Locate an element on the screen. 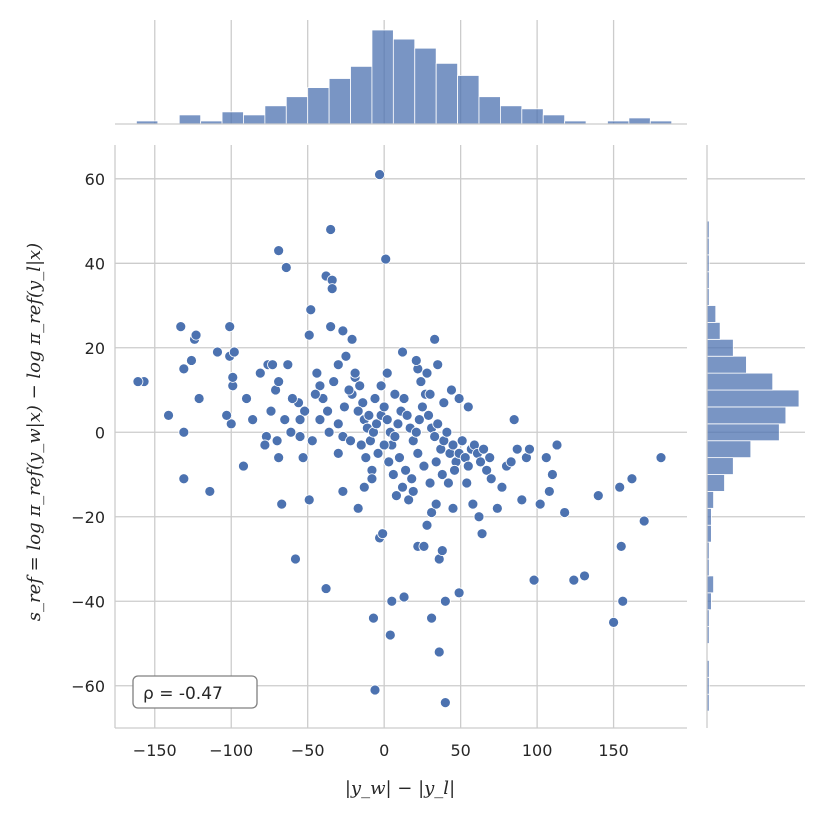 This screenshot has height=830, width=830. x-tick-labels: −150 −100 −50 0 50 100 150 is located at coordinates (381, 750).